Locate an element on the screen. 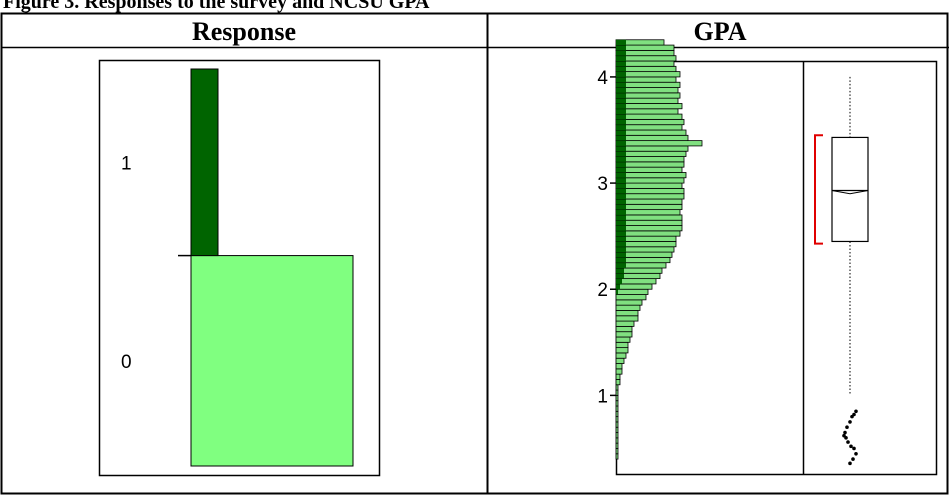 The width and height of the screenshot is (950, 495). mean-diamond is located at coordinates (850, 192).